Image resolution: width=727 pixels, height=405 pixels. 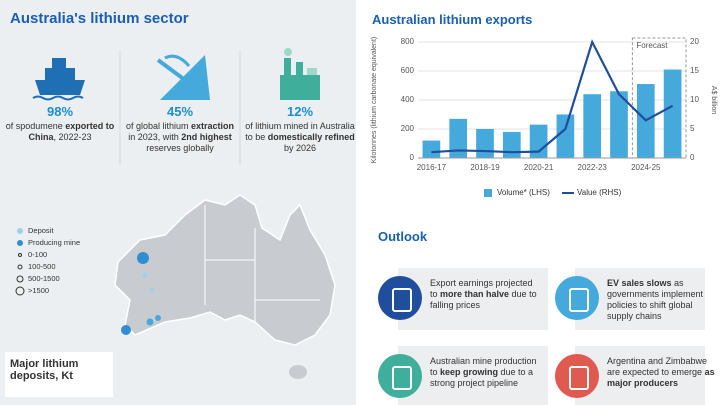 What do you see at coordinates (485, 167) in the screenshot?
I see `x-tick-label: 2018-19` at bounding box center [485, 167].